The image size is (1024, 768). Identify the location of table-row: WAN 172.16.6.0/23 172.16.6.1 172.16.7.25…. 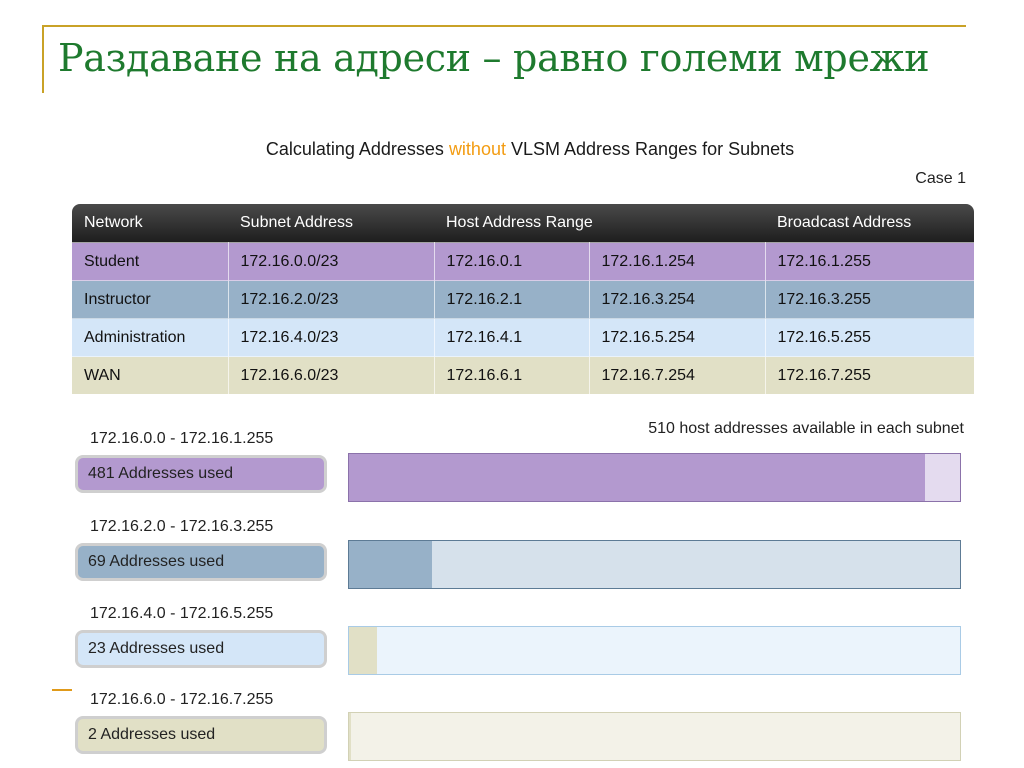
(523, 375).